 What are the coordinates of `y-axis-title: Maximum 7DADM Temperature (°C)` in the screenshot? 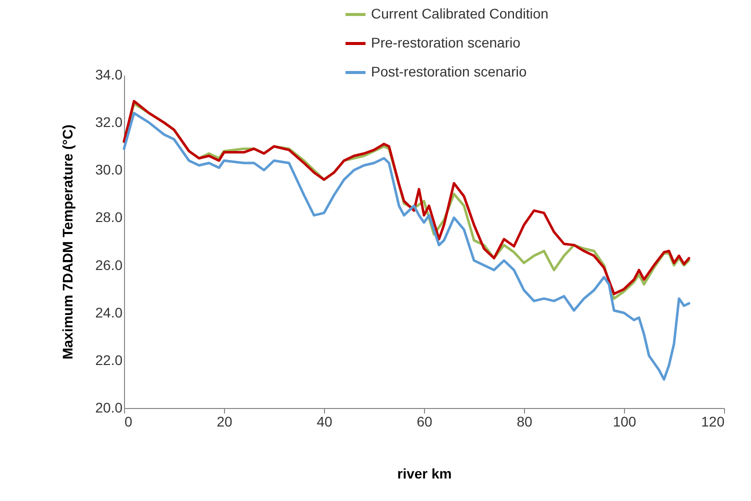 It's located at (67, 242).